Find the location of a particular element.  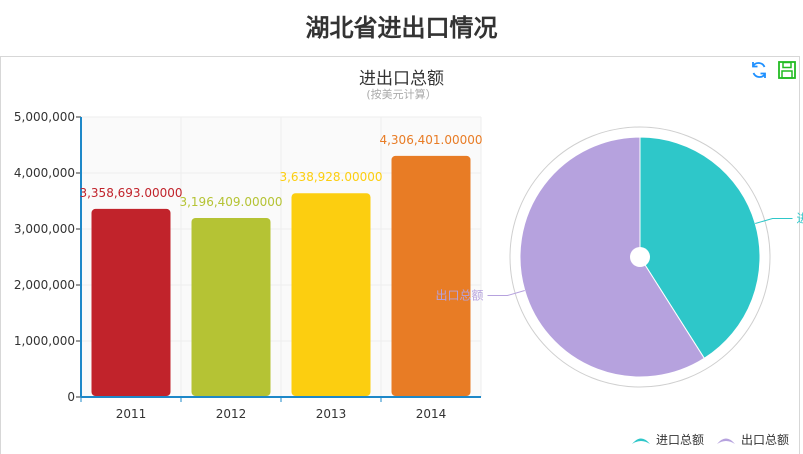

y-tick-label: 3,000,000 is located at coordinates (44, 229).